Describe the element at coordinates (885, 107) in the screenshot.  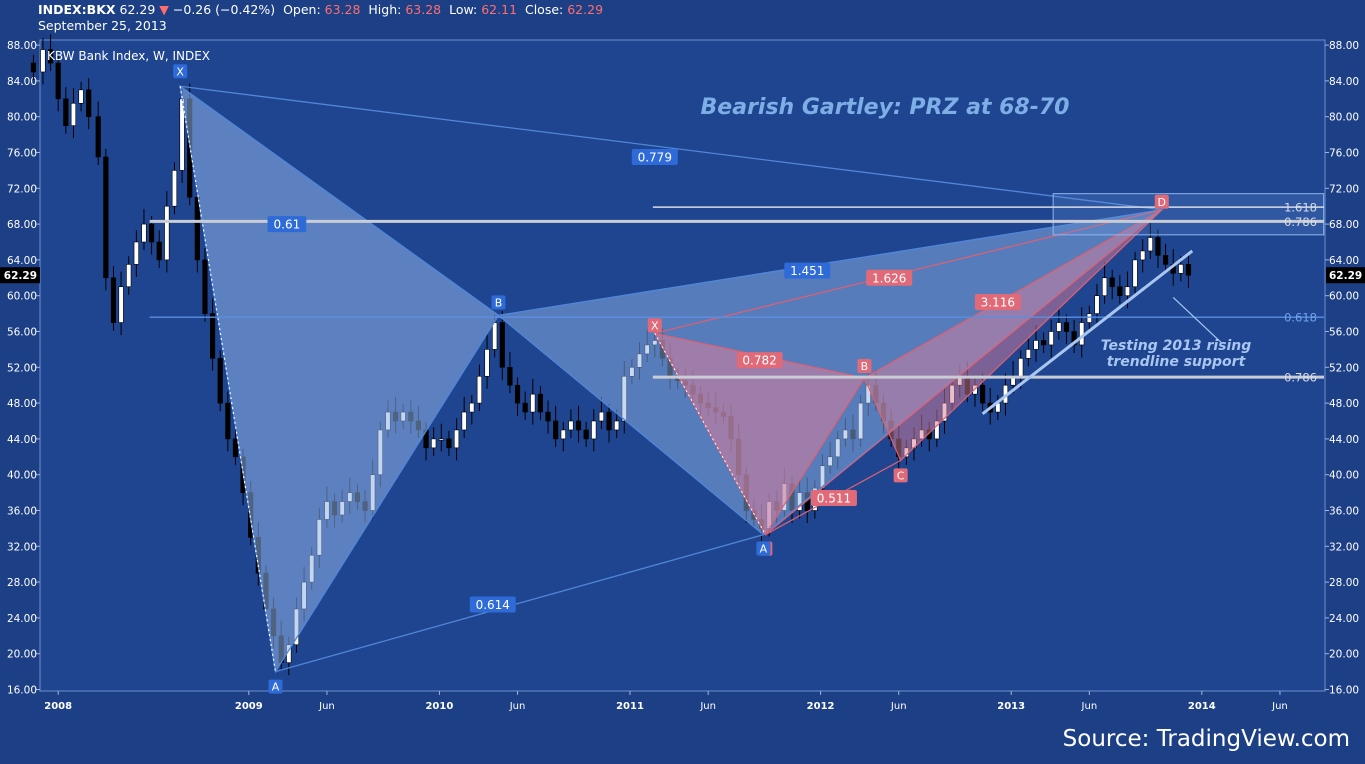
I see `pattern-title: Bearish Gartley: PRZ at 68-70` at that location.